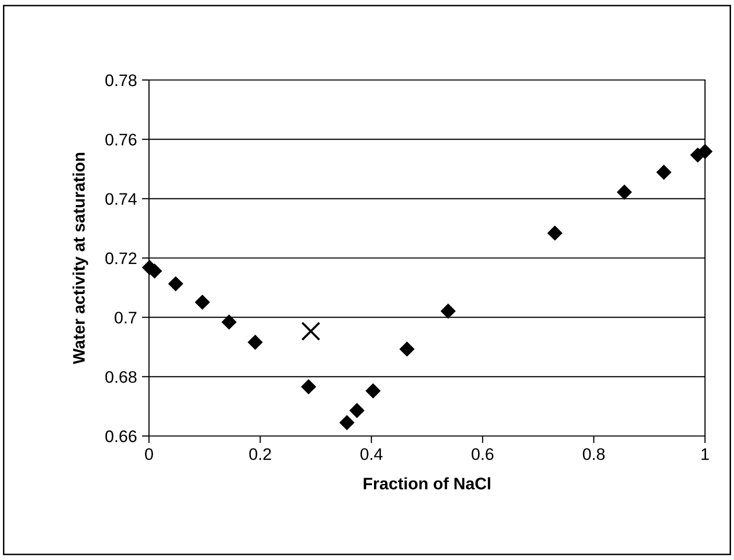 The width and height of the screenshot is (734, 560). Describe the element at coordinates (121, 199) in the screenshot. I see `y-tick-label: 0.74` at that location.